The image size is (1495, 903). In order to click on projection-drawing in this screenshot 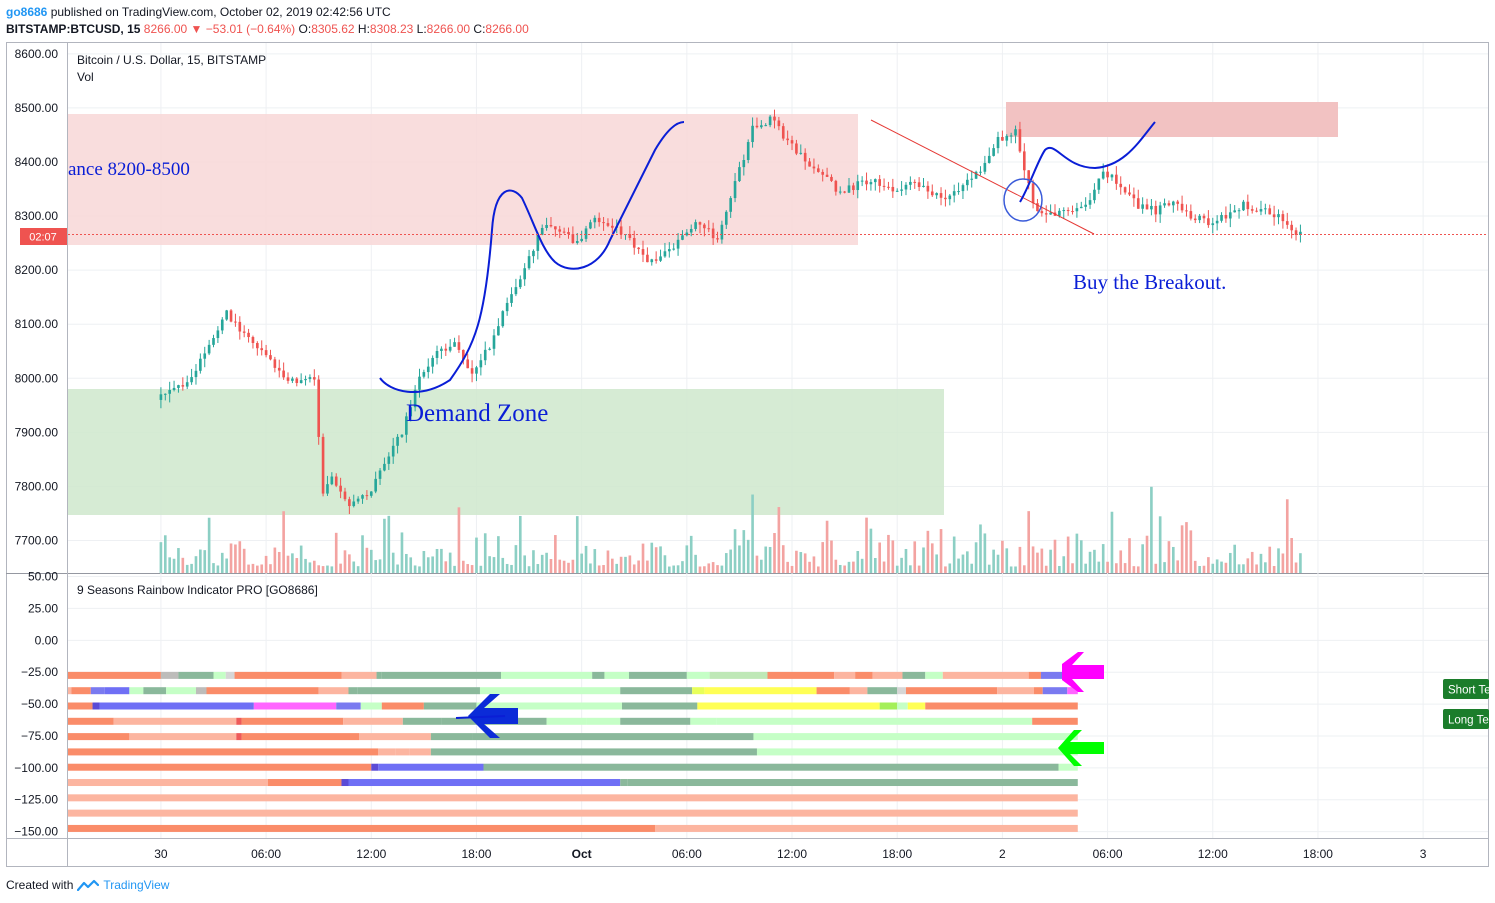, I will do `click(1087, 162)`.